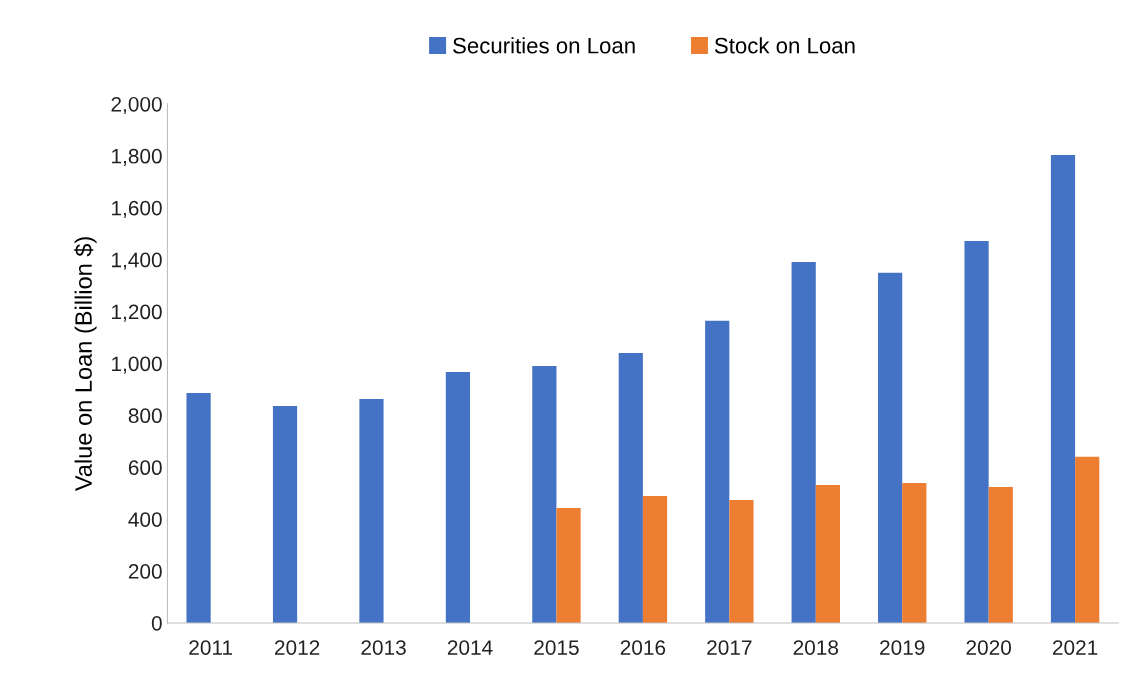 This screenshot has width=1147, height=679. What do you see at coordinates (137, 313) in the screenshot?
I see `y-tick-label: 1,200` at bounding box center [137, 313].